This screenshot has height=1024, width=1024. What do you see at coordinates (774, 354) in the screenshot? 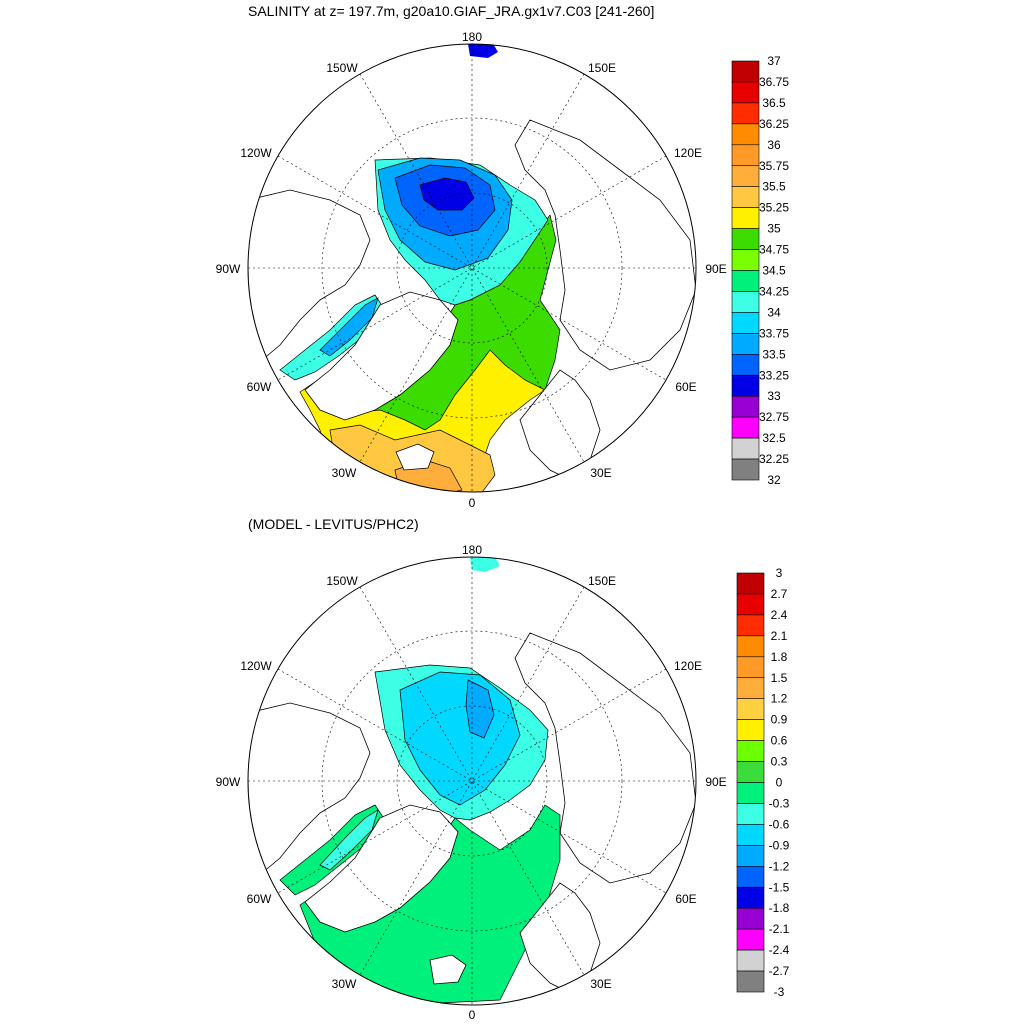
I see `colorbar-label: 33.5` at bounding box center [774, 354].